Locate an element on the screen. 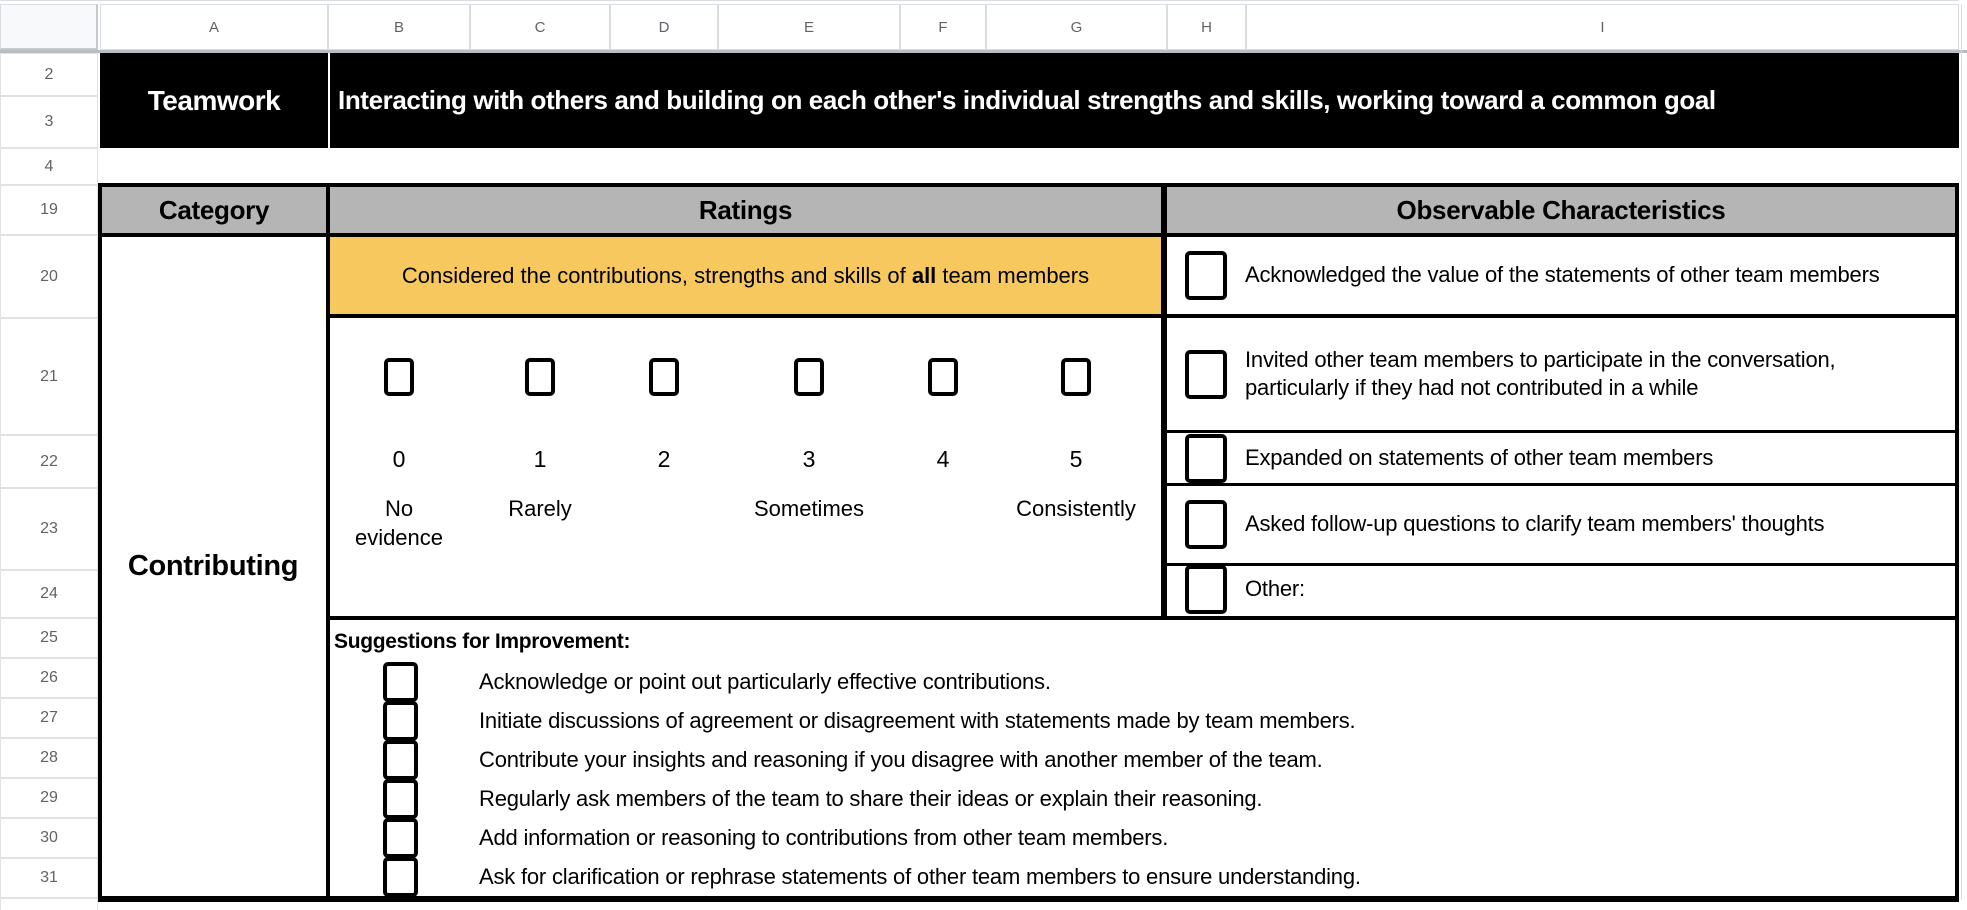  border-left is located at coordinates (100, 542).